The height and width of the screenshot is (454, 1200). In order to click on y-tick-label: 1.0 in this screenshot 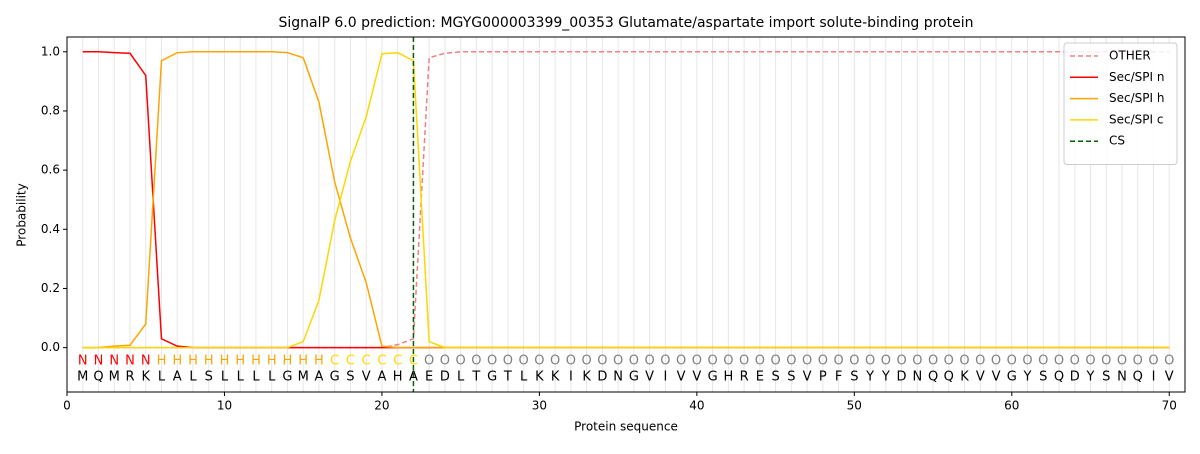, I will do `click(50, 51)`.